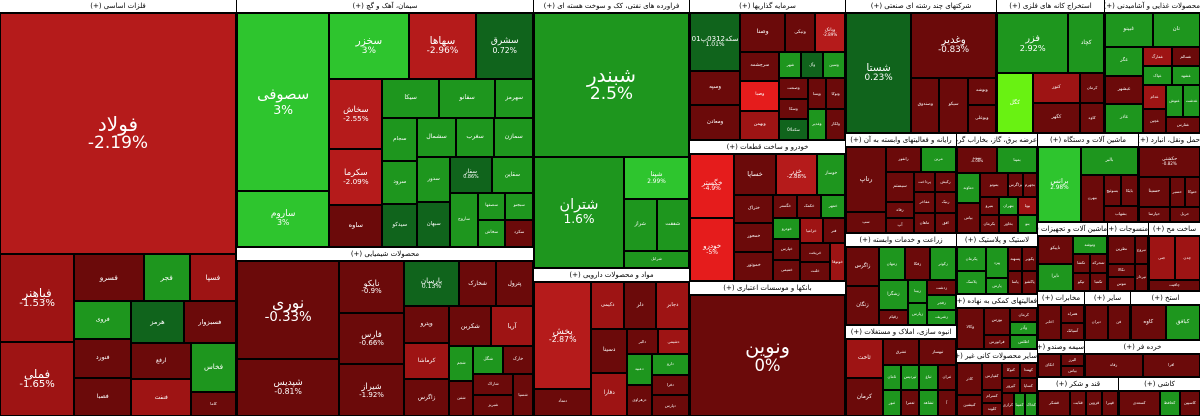 This screenshot has height=416, width=1200. I want to click on stock-tile: البرز, so click(1072, 360).